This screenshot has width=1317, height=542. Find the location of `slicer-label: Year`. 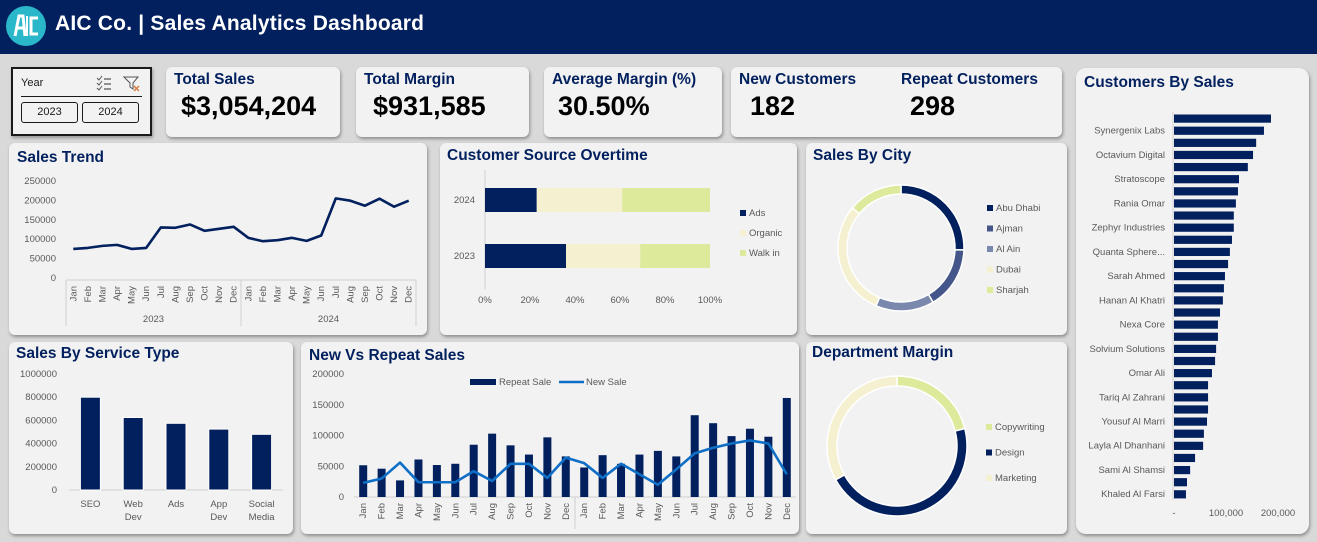

slicer-label: Year is located at coordinates (32, 83).